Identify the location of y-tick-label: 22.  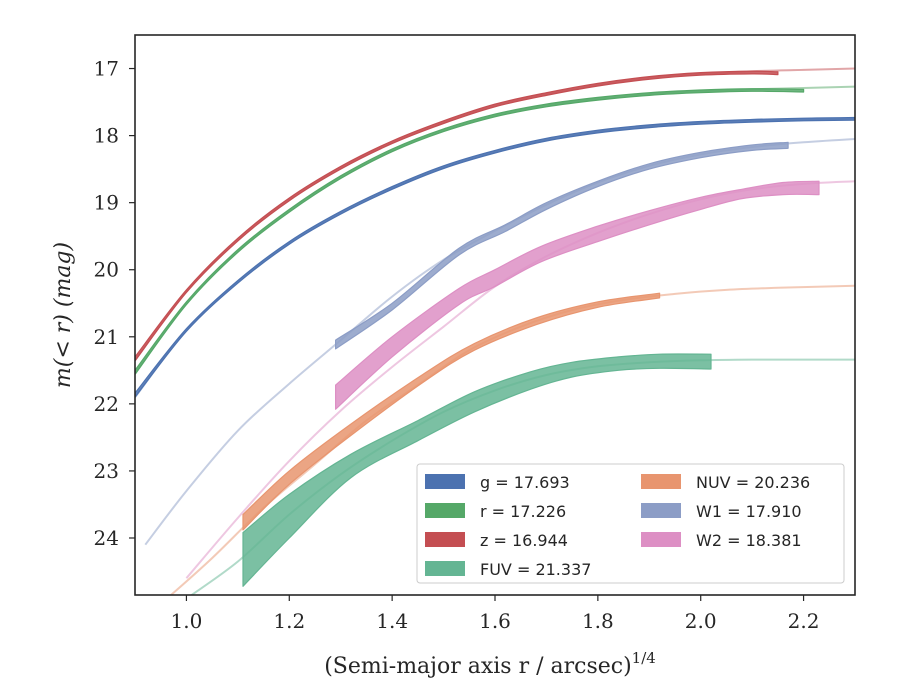
(106, 404).